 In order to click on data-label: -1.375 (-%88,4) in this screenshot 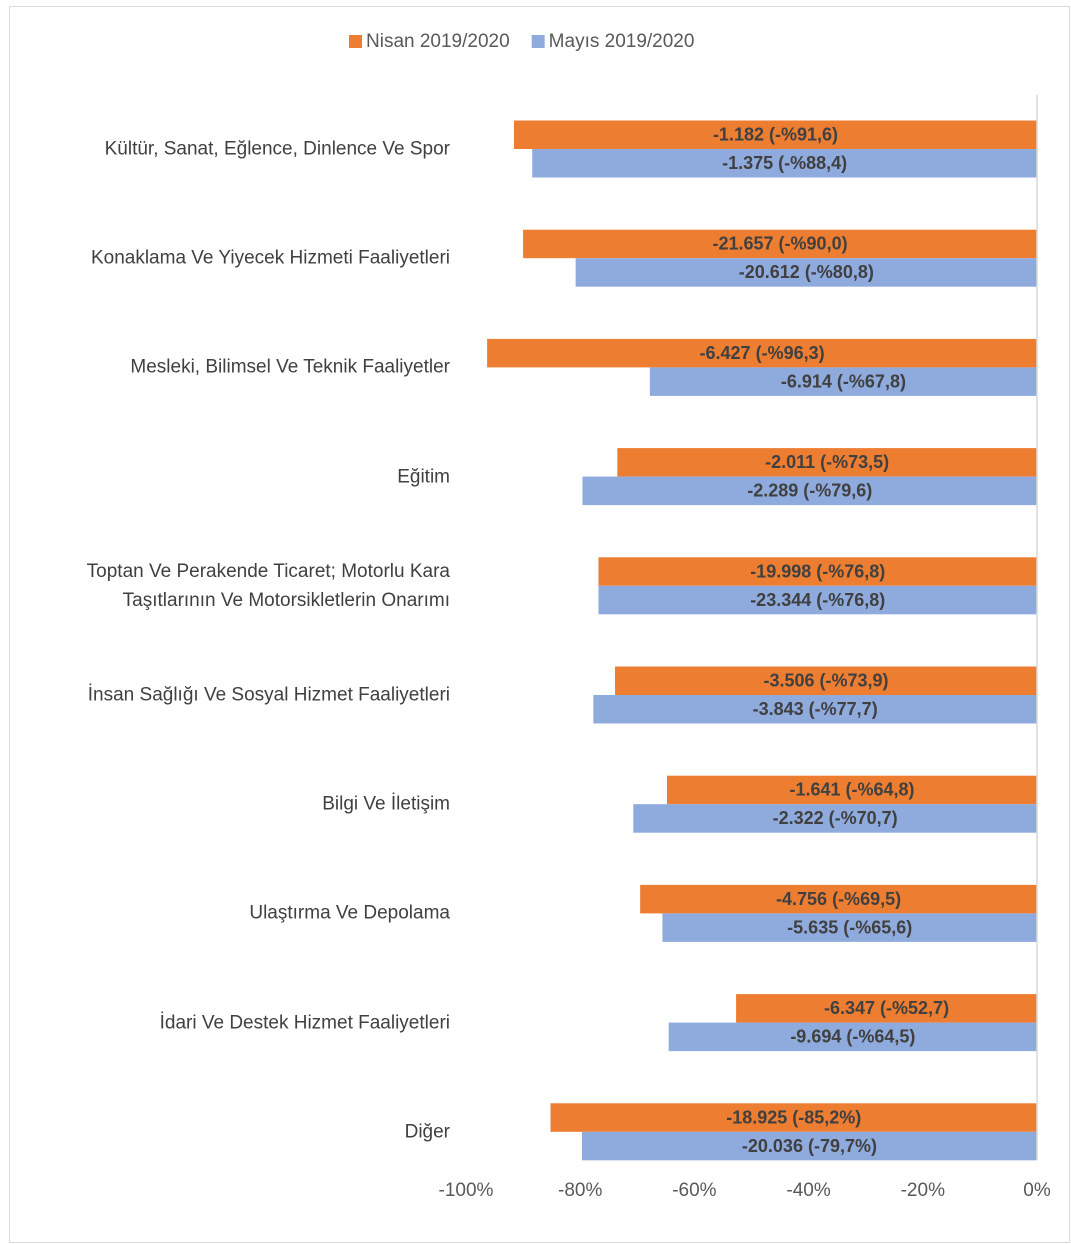, I will do `click(784, 163)`.